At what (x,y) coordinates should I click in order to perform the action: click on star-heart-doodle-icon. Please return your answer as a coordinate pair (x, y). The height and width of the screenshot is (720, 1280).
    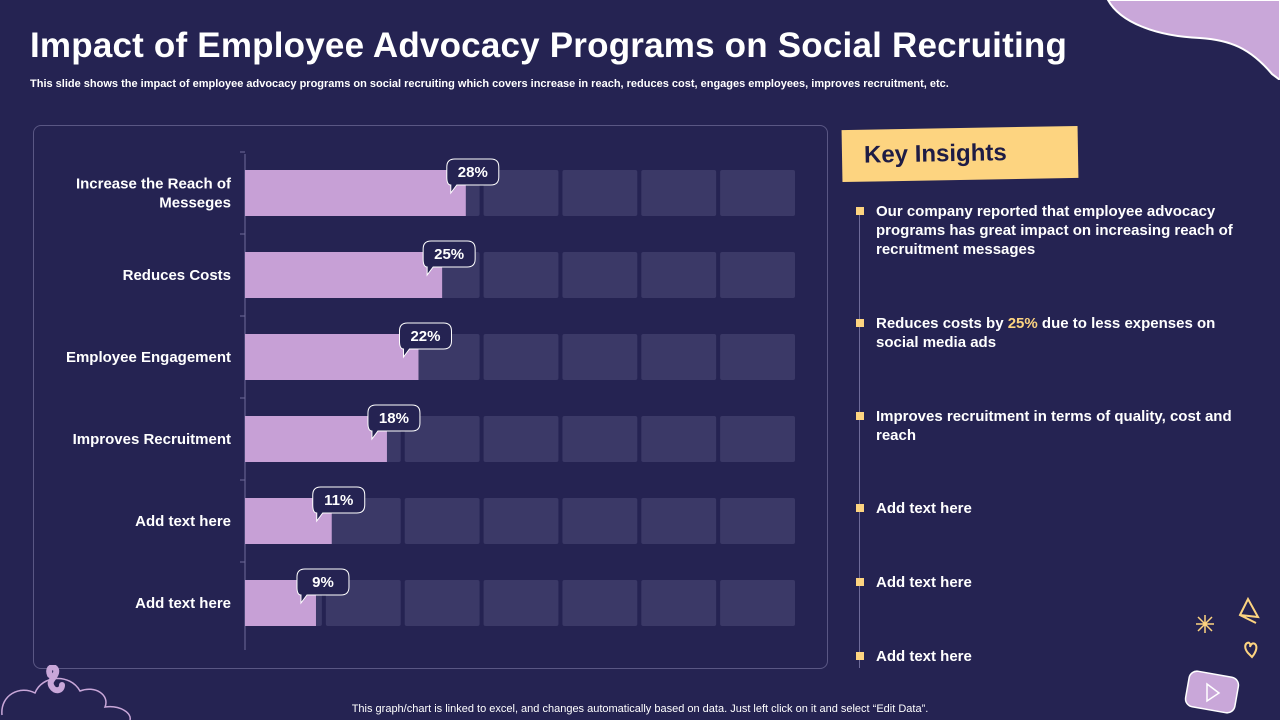
    Looking at the image, I should click on (1228, 627).